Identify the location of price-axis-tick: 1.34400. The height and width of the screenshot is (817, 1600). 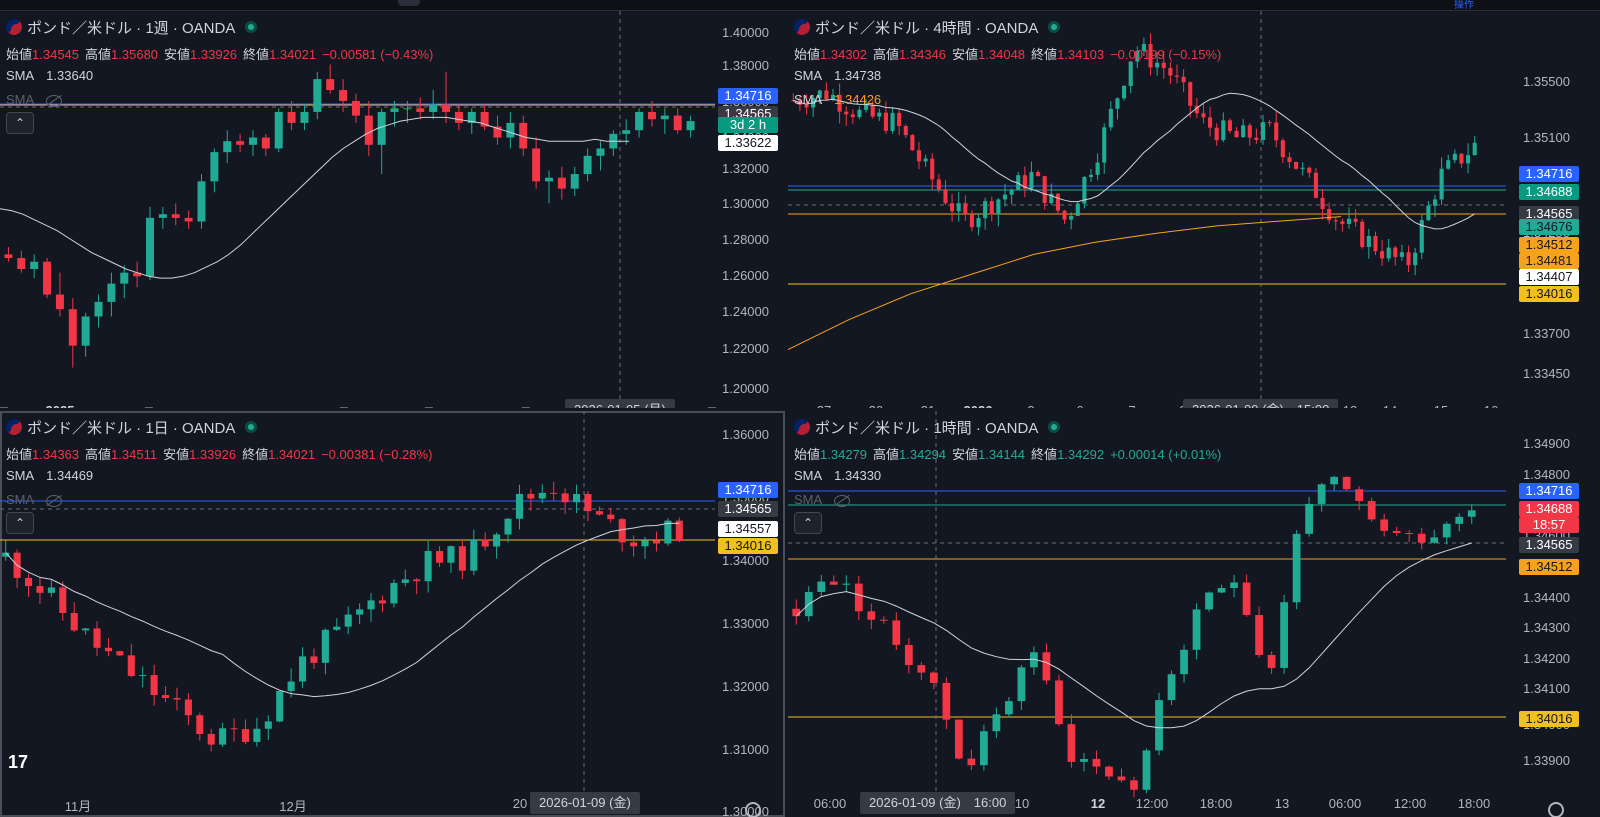
(1546, 597).